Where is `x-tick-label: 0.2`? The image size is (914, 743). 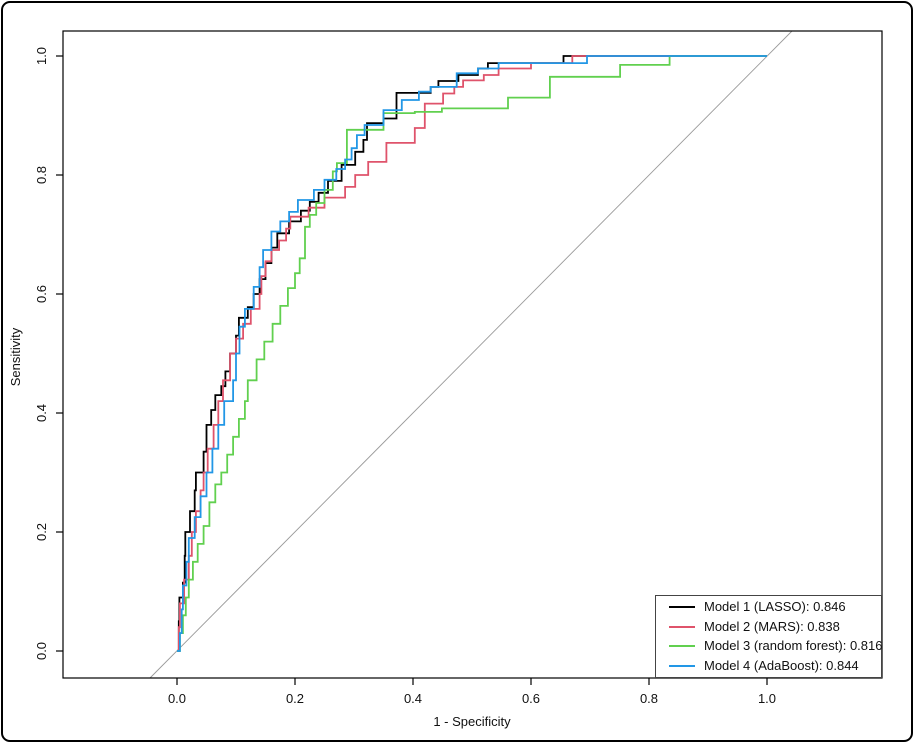 x-tick-label: 0.2 is located at coordinates (295, 698).